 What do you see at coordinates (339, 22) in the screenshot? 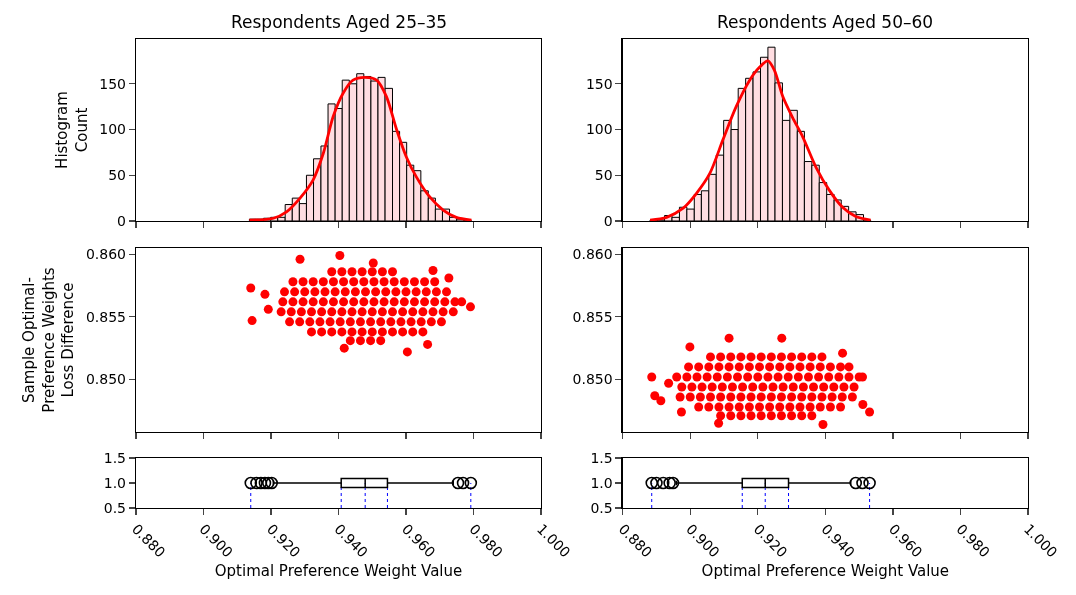
I see `chart-title: Respondents Aged 25–35` at bounding box center [339, 22].